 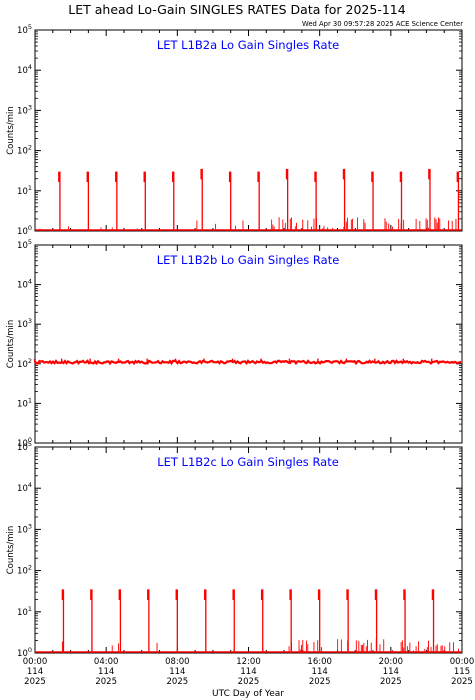 I want to click on x-tick-label: 16:00, so click(x=319, y=662).